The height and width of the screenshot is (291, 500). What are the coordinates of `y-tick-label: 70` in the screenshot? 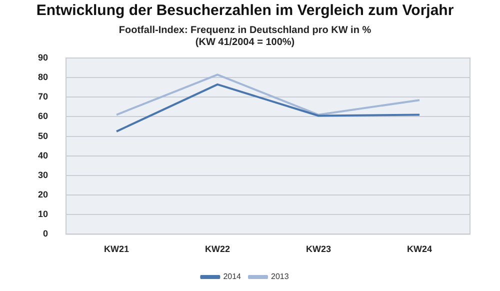 It's located at (43, 97).